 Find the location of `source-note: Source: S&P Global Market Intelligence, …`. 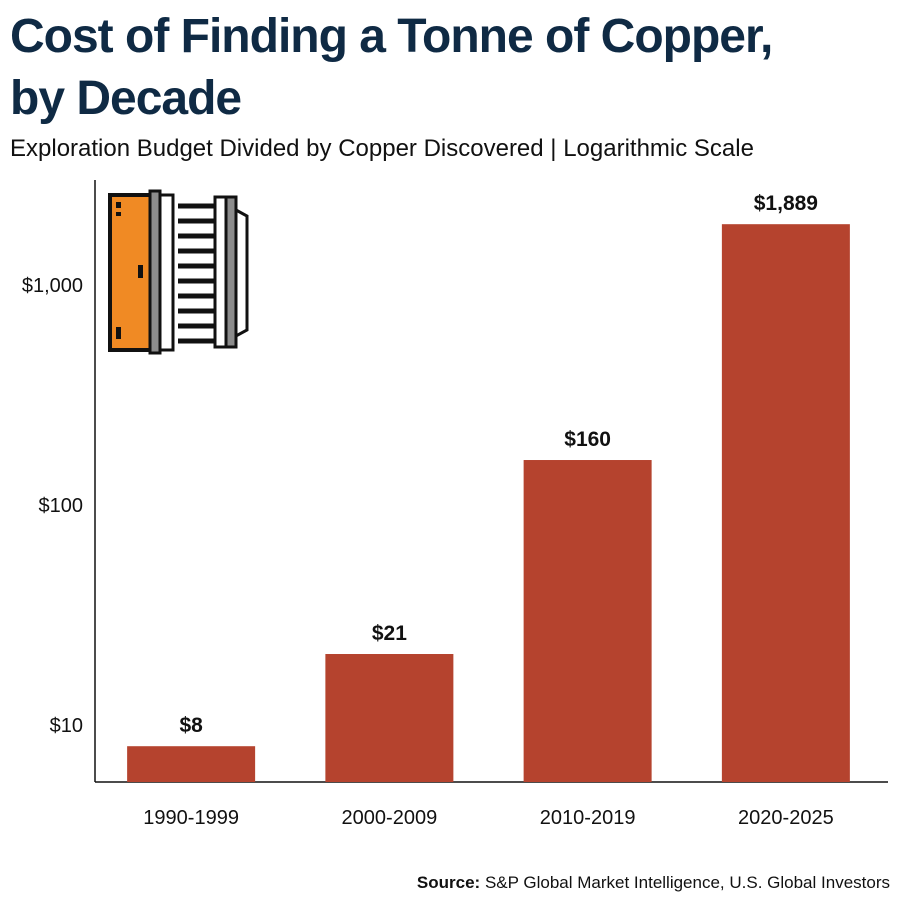

source-note: Source: S&P Global Market Intelligence, … is located at coordinates (653, 883).